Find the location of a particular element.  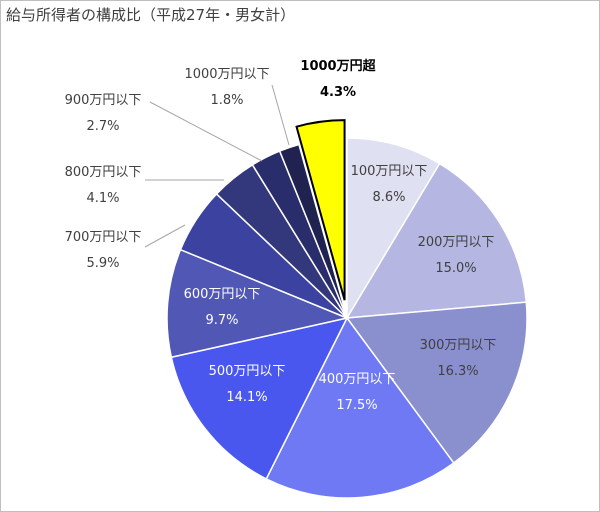

slice-label: 900万円以下 is located at coordinates (103, 100).